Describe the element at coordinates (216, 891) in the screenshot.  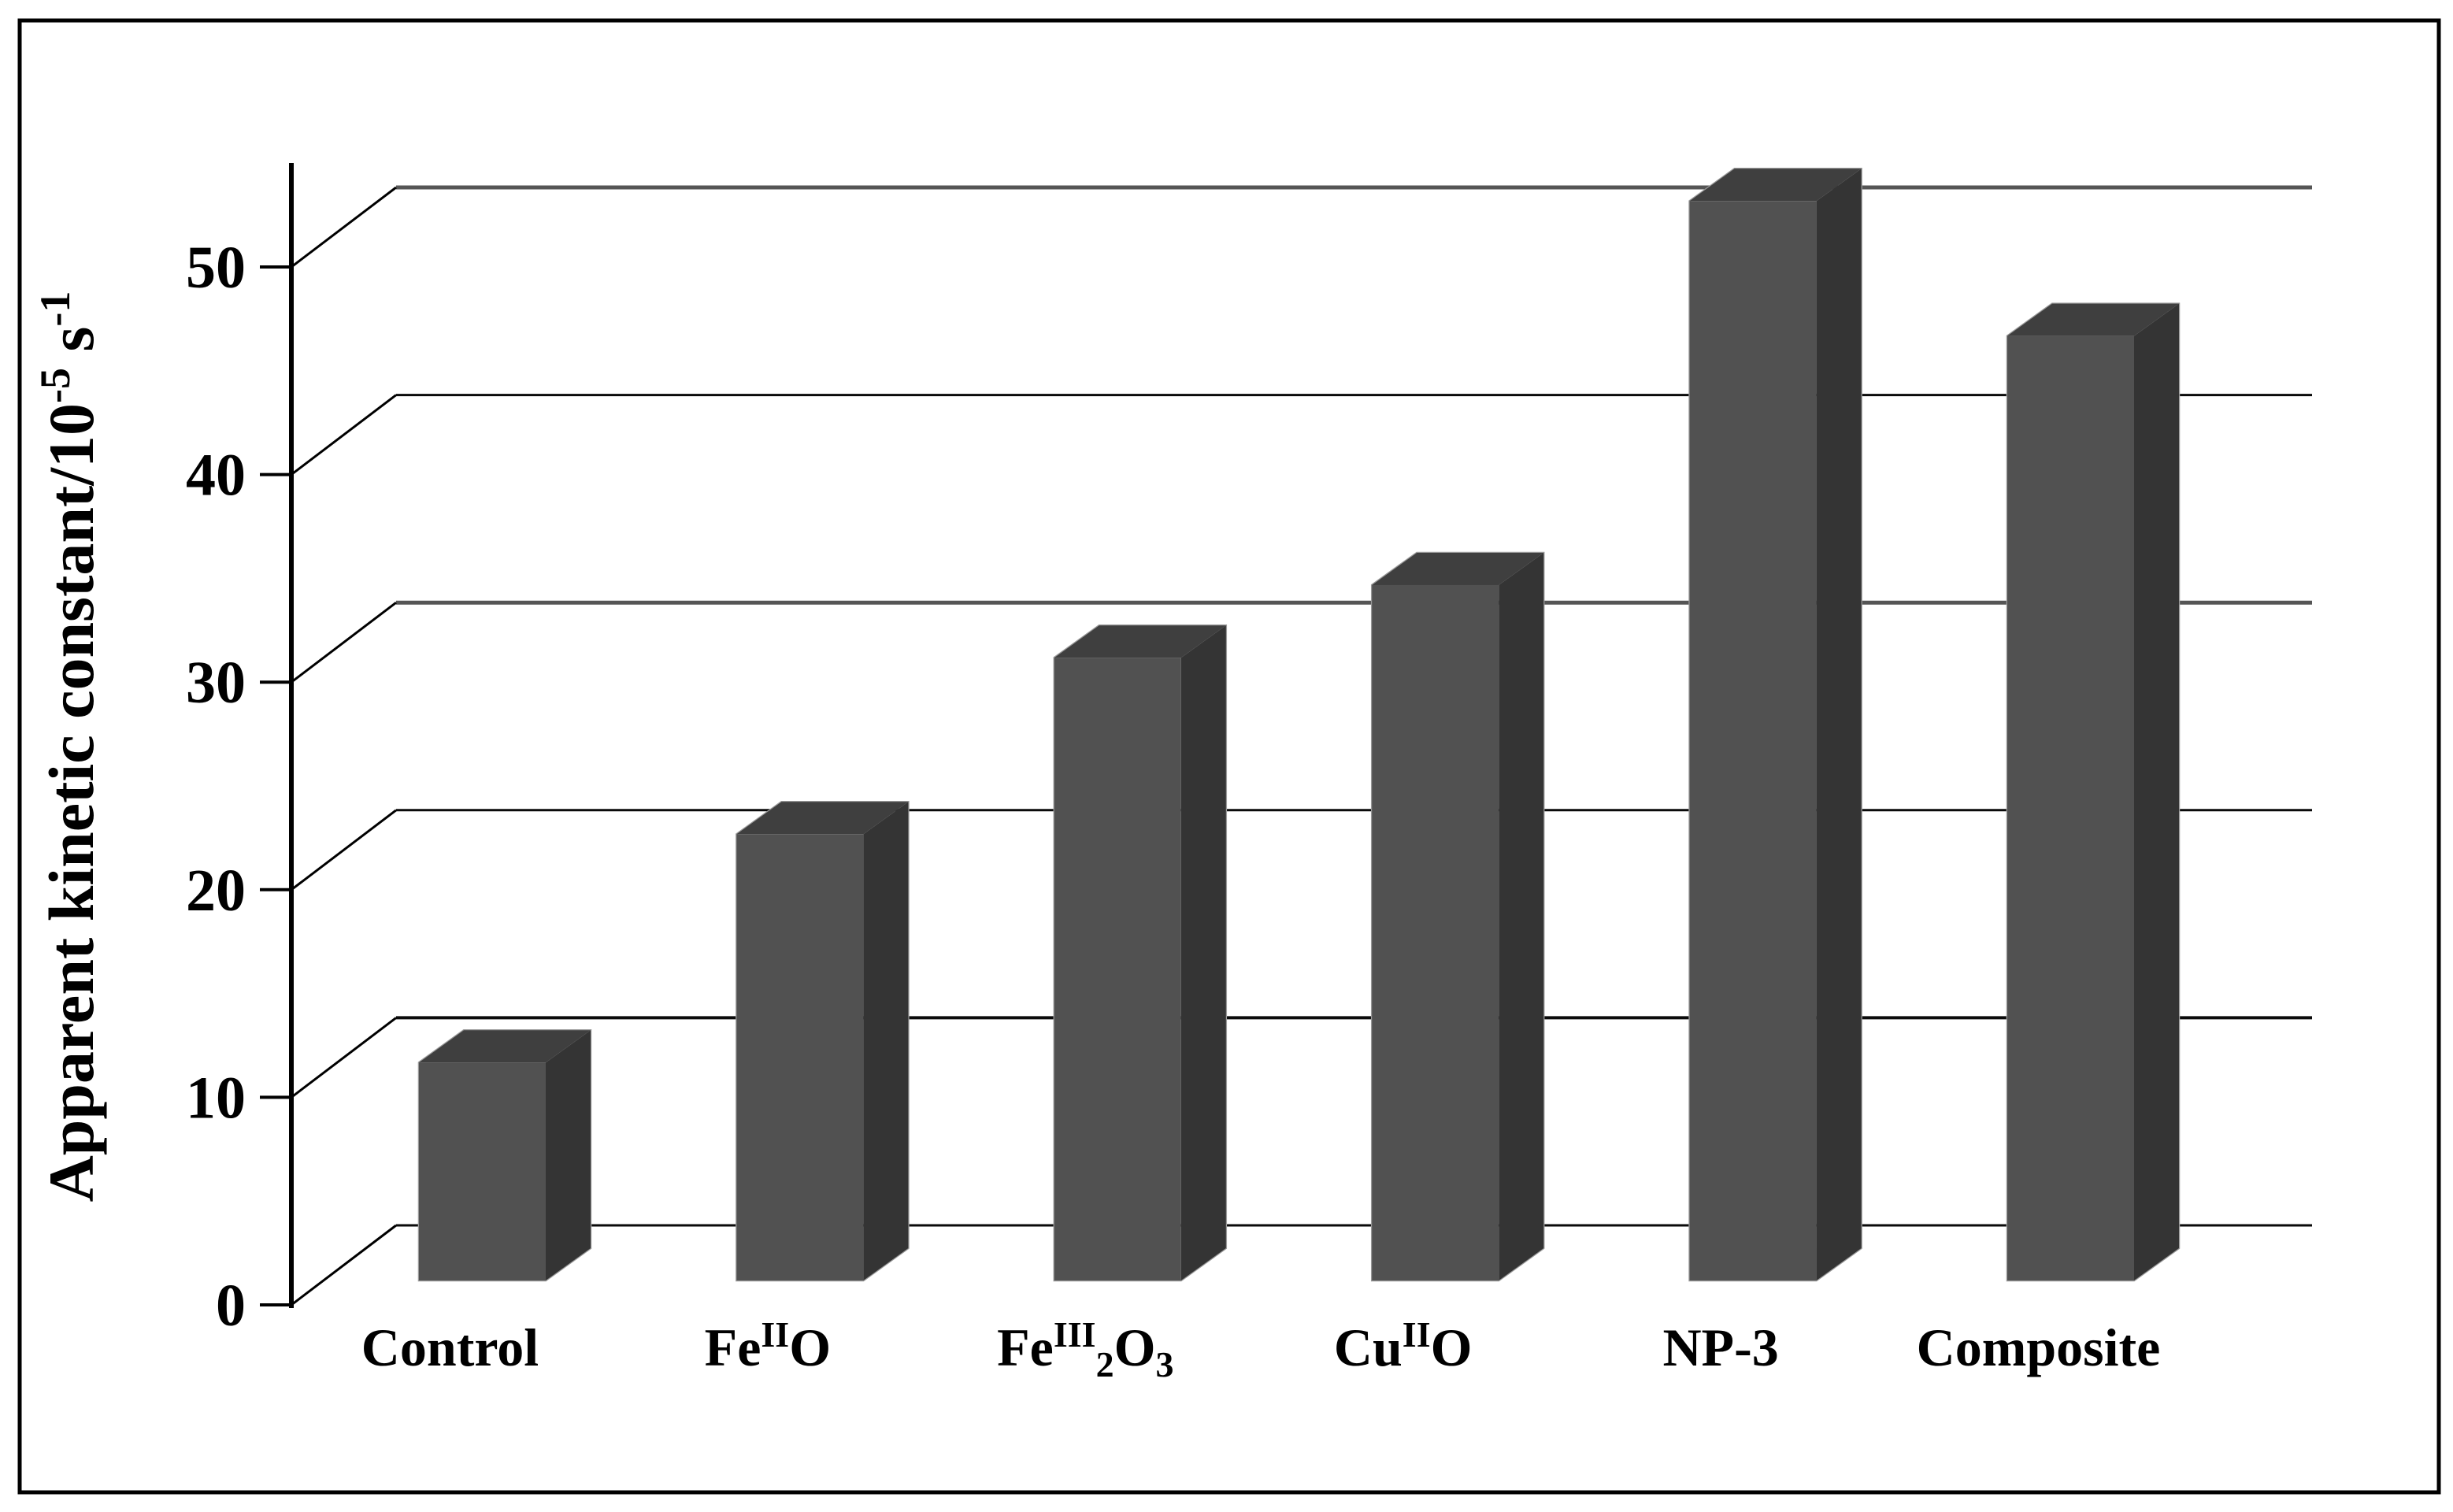
I see `y-tick-label-20: 20` at that location.